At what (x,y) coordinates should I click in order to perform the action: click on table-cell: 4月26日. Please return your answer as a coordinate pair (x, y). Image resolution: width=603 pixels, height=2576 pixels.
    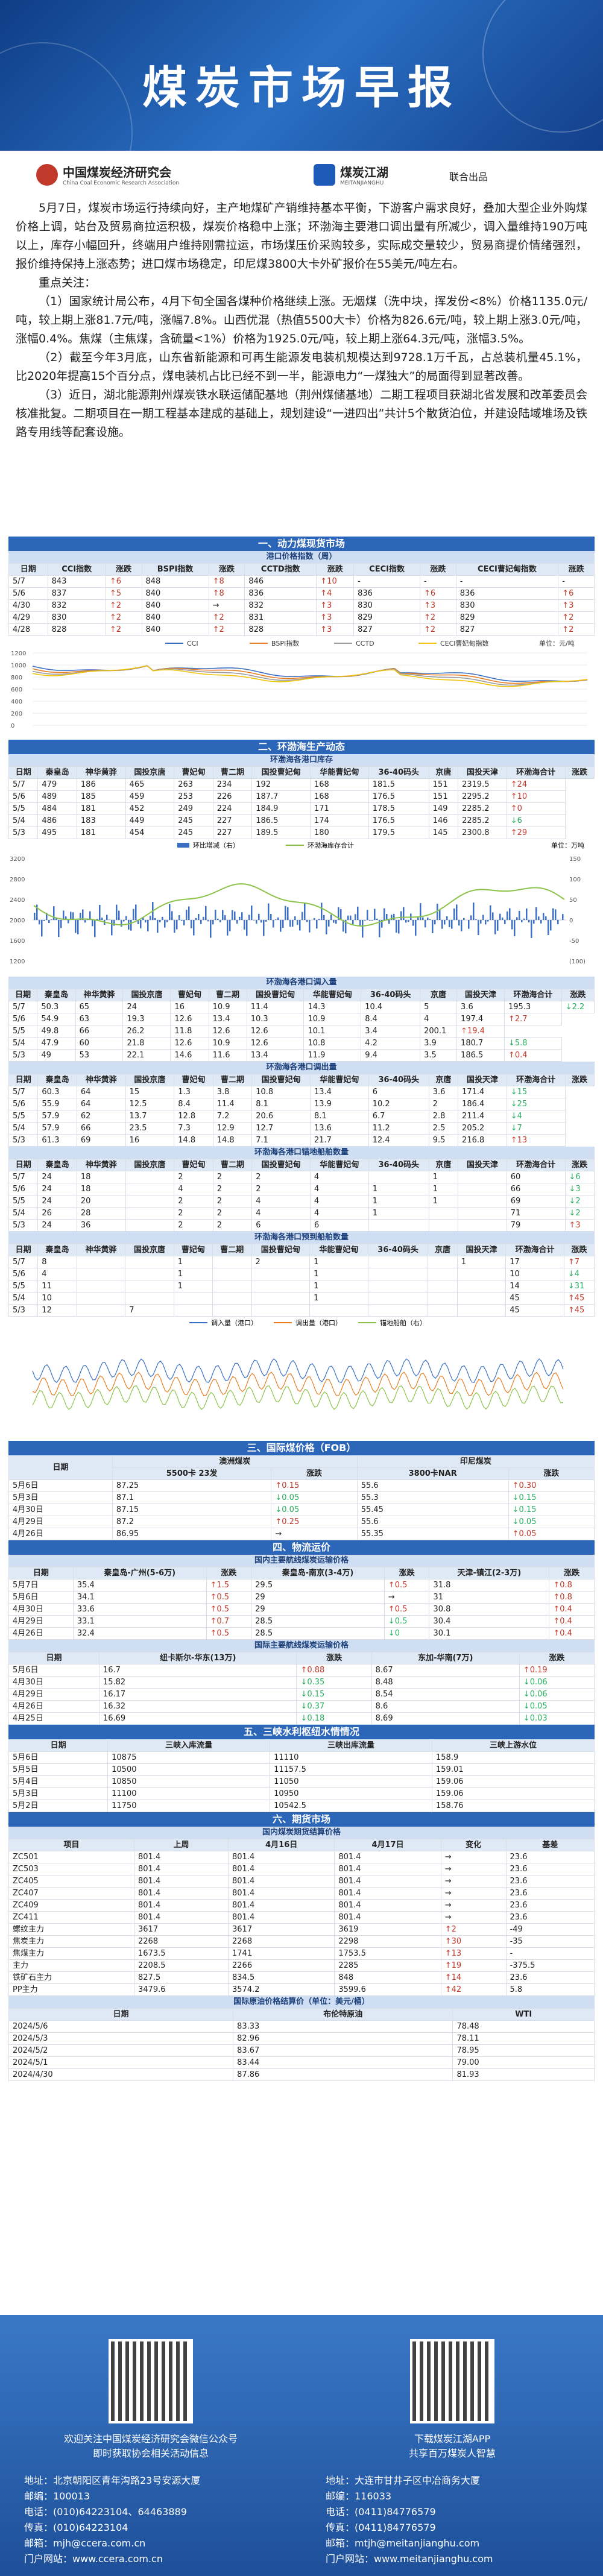
    Looking at the image, I should click on (41, 1633).